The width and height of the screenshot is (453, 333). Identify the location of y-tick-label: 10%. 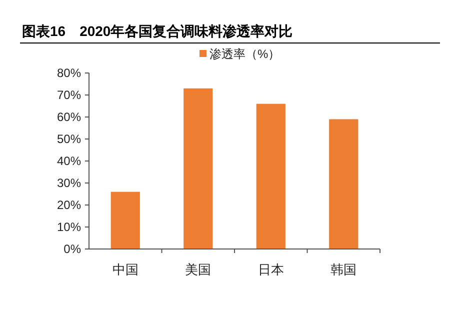
(69, 227).